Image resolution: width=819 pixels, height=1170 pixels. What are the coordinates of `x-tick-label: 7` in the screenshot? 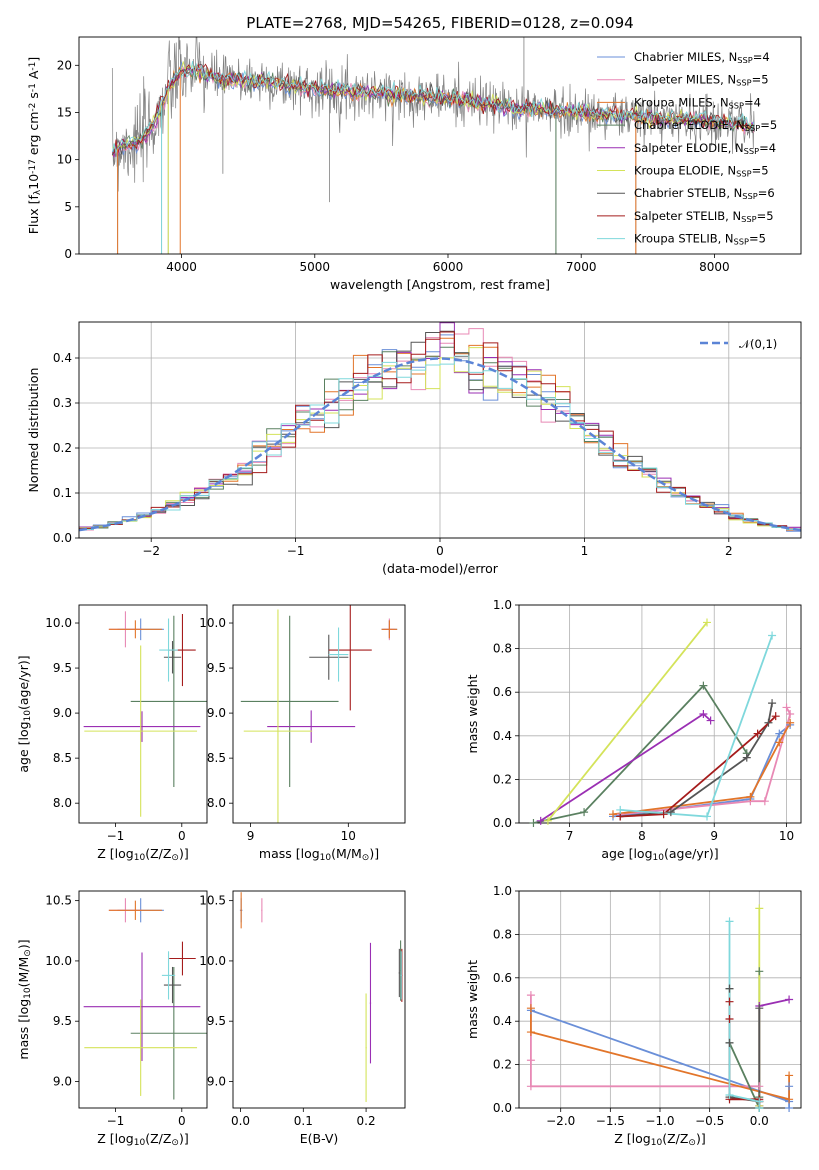 It's located at (570, 836).